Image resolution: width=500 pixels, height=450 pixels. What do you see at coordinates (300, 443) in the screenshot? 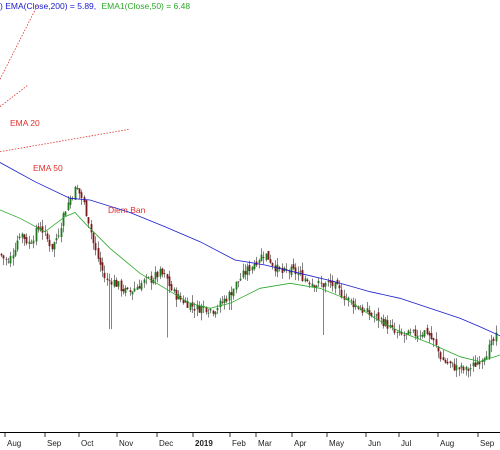
I see `x-tick-label: Apr` at bounding box center [300, 443].